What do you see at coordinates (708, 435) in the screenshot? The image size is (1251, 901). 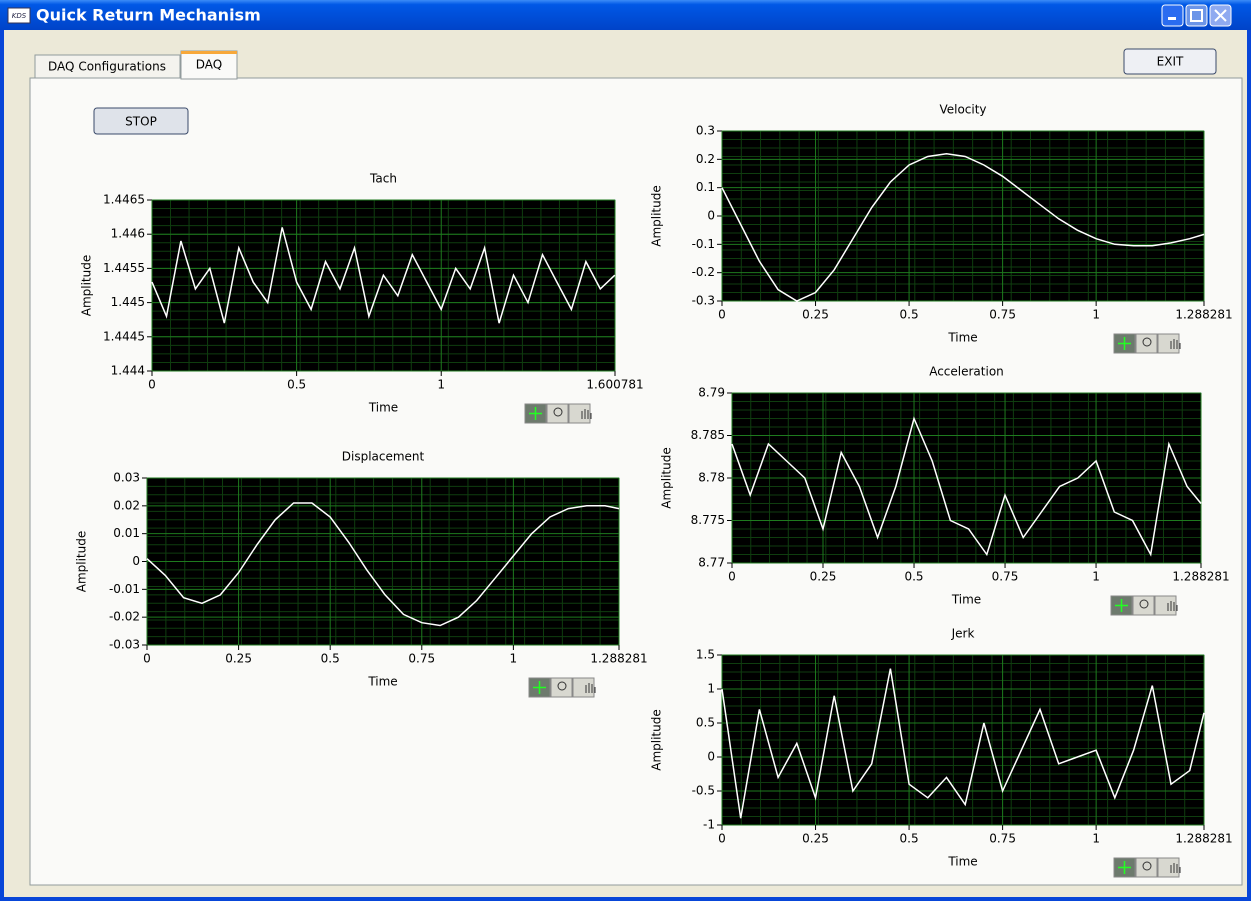 I see `y-tick-label: 8.785` at bounding box center [708, 435].